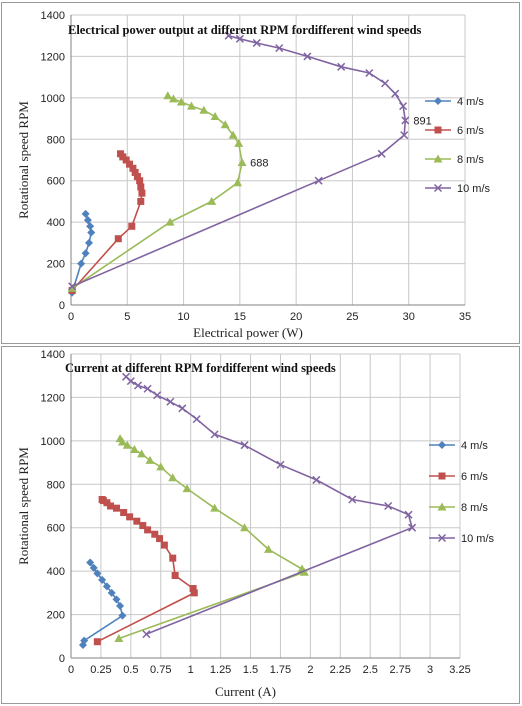 The image size is (522, 706). Describe the element at coordinates (352, 317) in the screenshot. I see `x-tick-label: 25` at that location.